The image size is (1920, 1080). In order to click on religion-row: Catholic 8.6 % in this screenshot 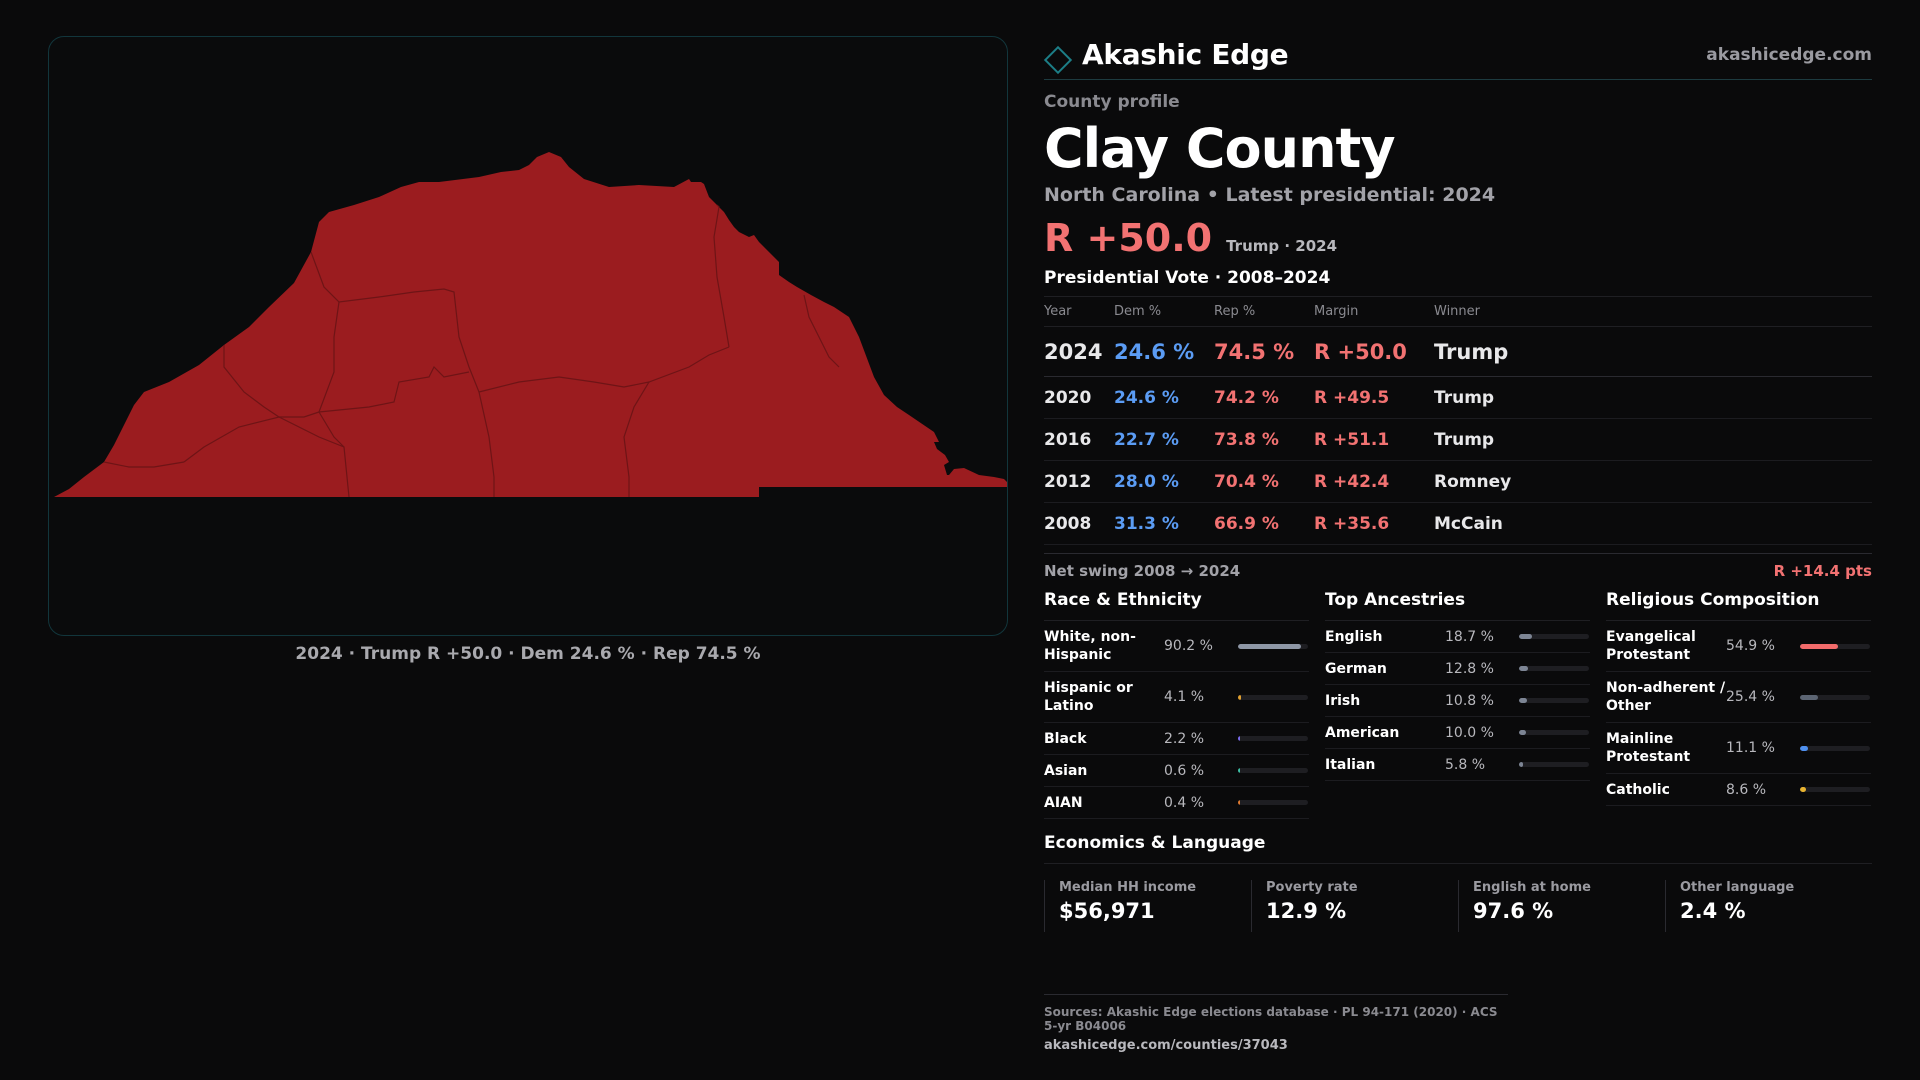, I will do `click(1738, 790)`.